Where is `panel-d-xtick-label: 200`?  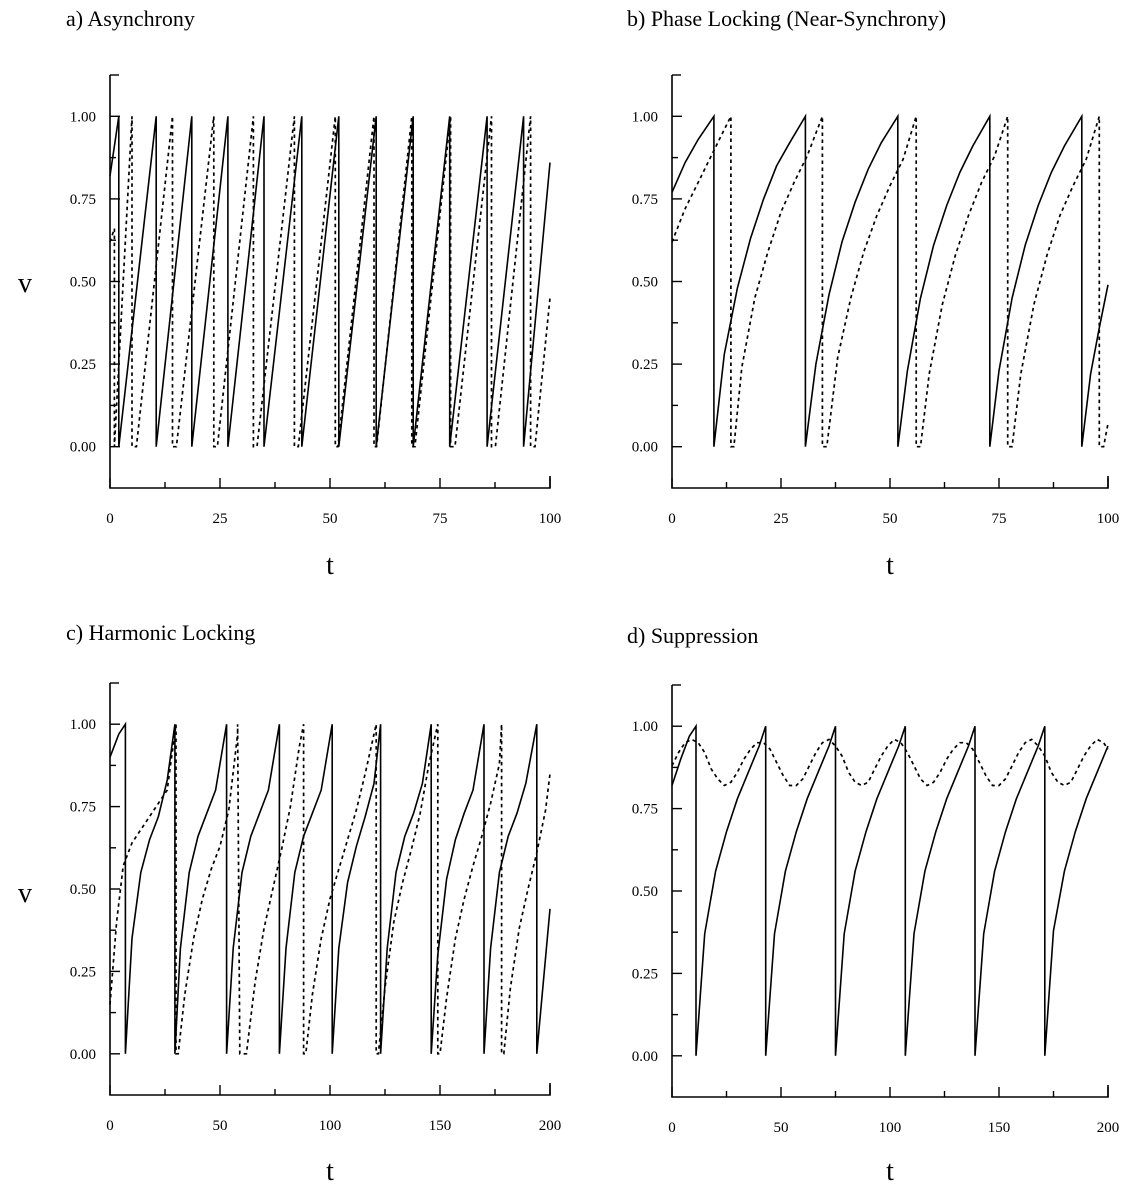
panel-d-xtick-label: 200 is located at coordinates (1108, 1128).